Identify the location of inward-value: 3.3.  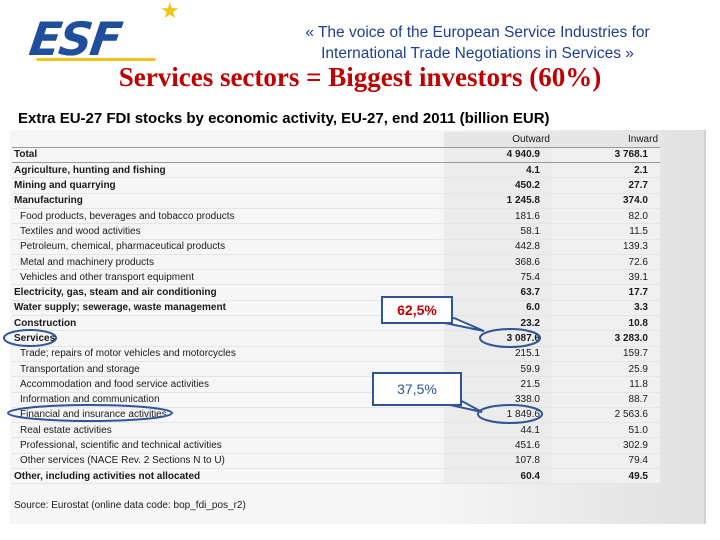
(606, 308).